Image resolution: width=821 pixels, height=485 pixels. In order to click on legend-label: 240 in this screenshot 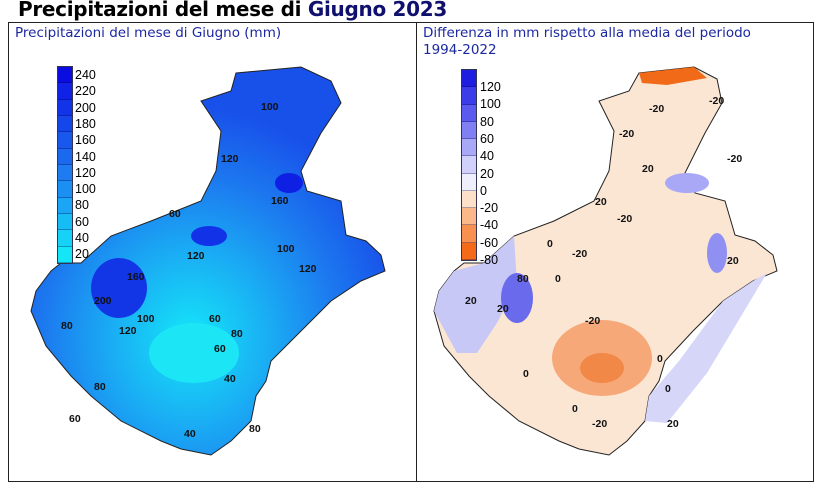, I will do `click(85, 75)`.